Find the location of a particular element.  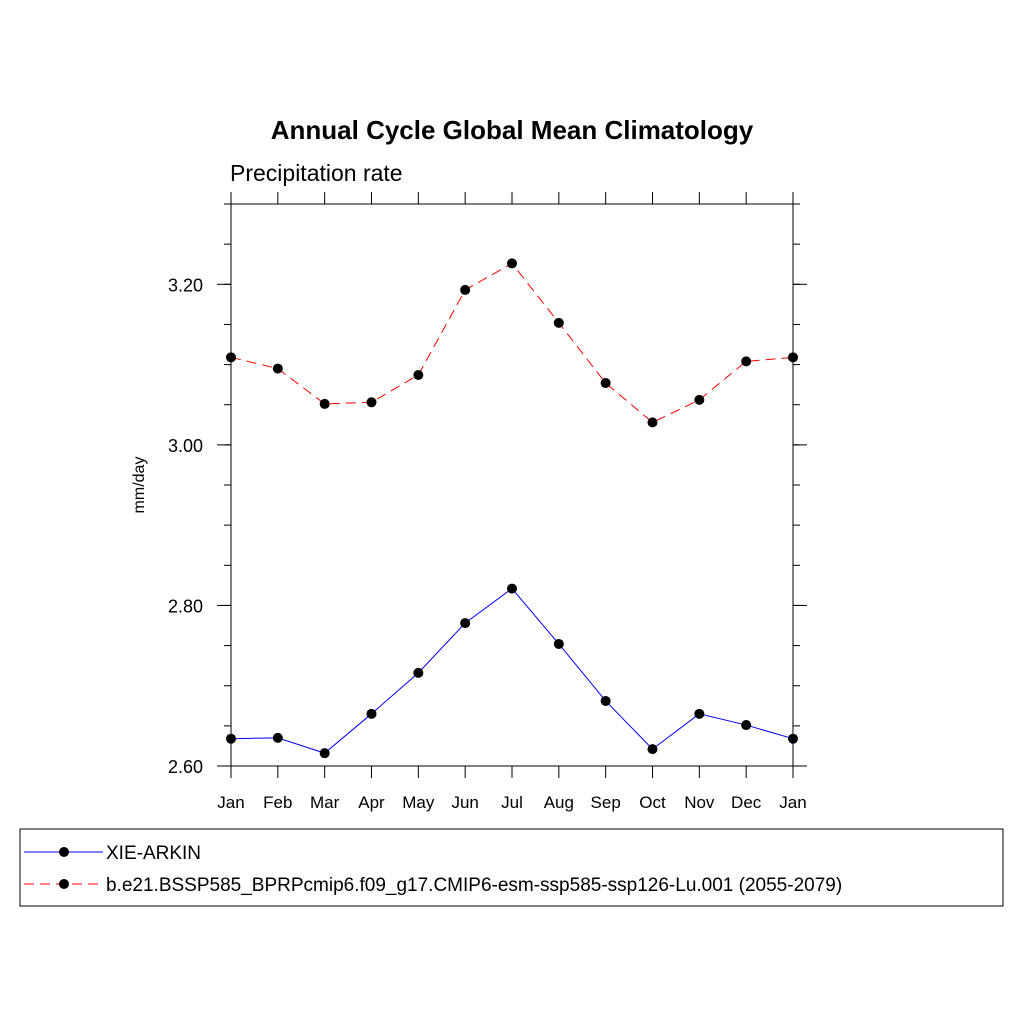

x-tick-label: Oct is located at coordinates (652, 802).